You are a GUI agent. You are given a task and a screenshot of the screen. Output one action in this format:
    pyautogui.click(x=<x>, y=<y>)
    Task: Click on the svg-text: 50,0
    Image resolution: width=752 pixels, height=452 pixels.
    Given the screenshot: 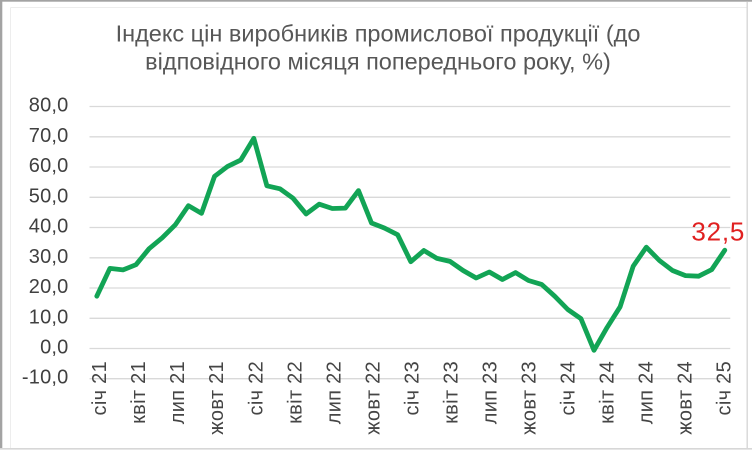 What is the action you would take?
    pyautogui.click(x=49, y=196)
    